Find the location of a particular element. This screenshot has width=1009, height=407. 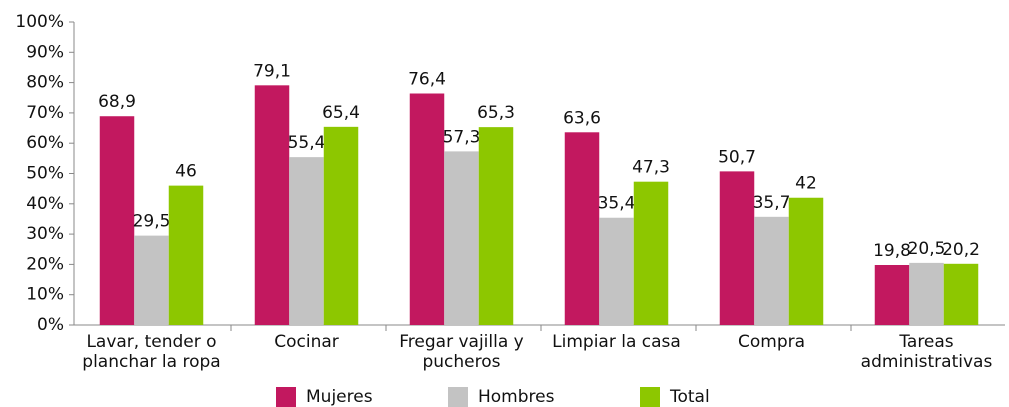

value-label: 79,1 is located at coordinates (272, 71).